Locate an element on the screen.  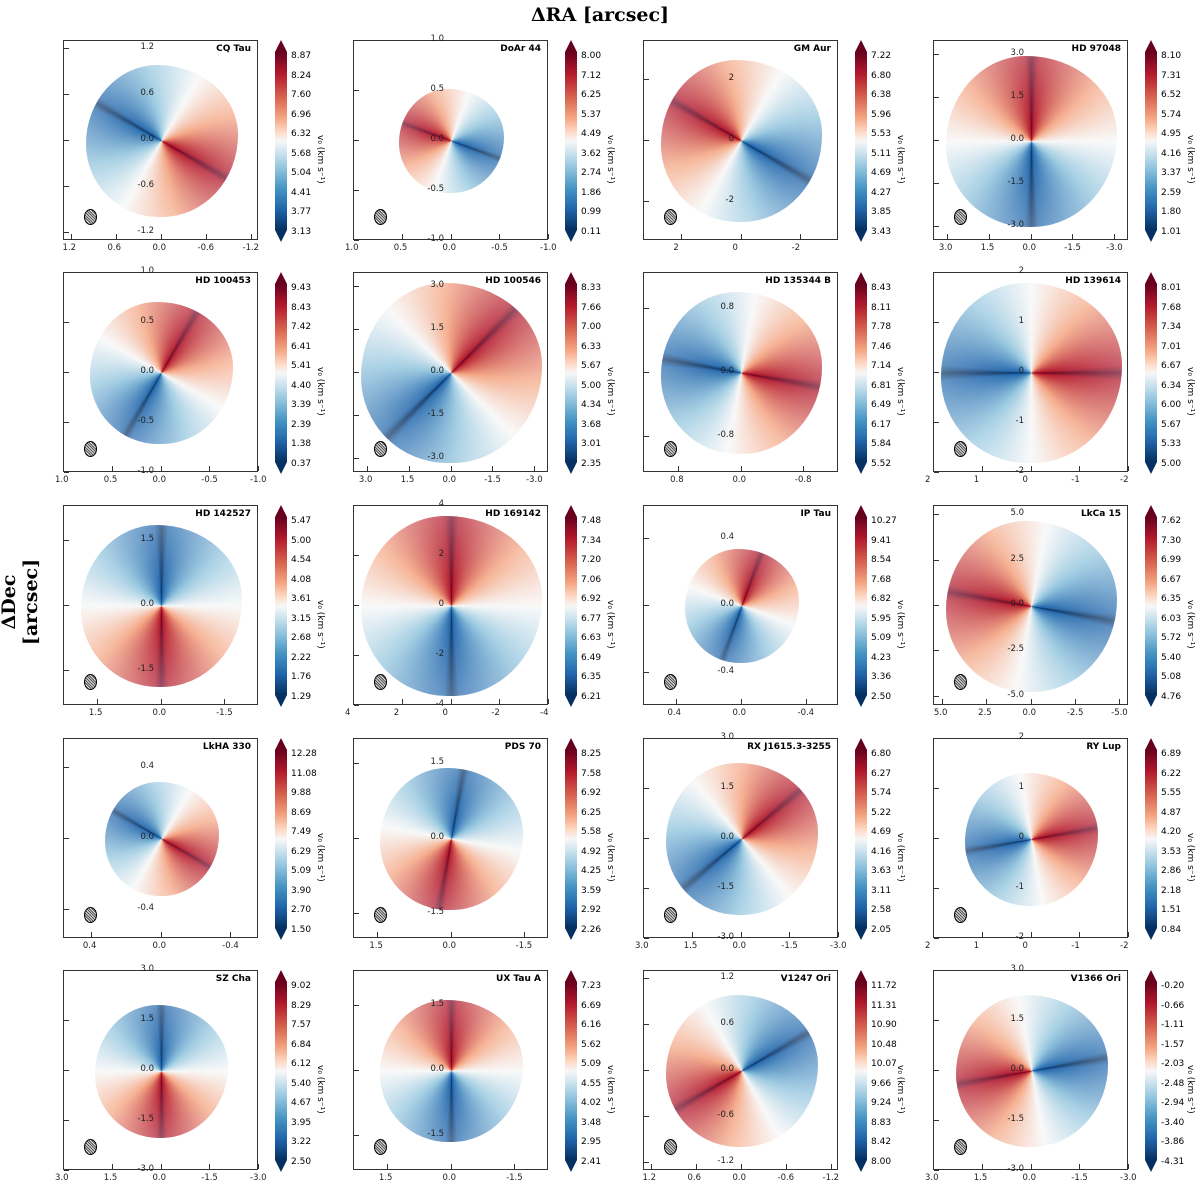
colorbar-tick-label: 4.55 is located at coordinates (591, 1083).